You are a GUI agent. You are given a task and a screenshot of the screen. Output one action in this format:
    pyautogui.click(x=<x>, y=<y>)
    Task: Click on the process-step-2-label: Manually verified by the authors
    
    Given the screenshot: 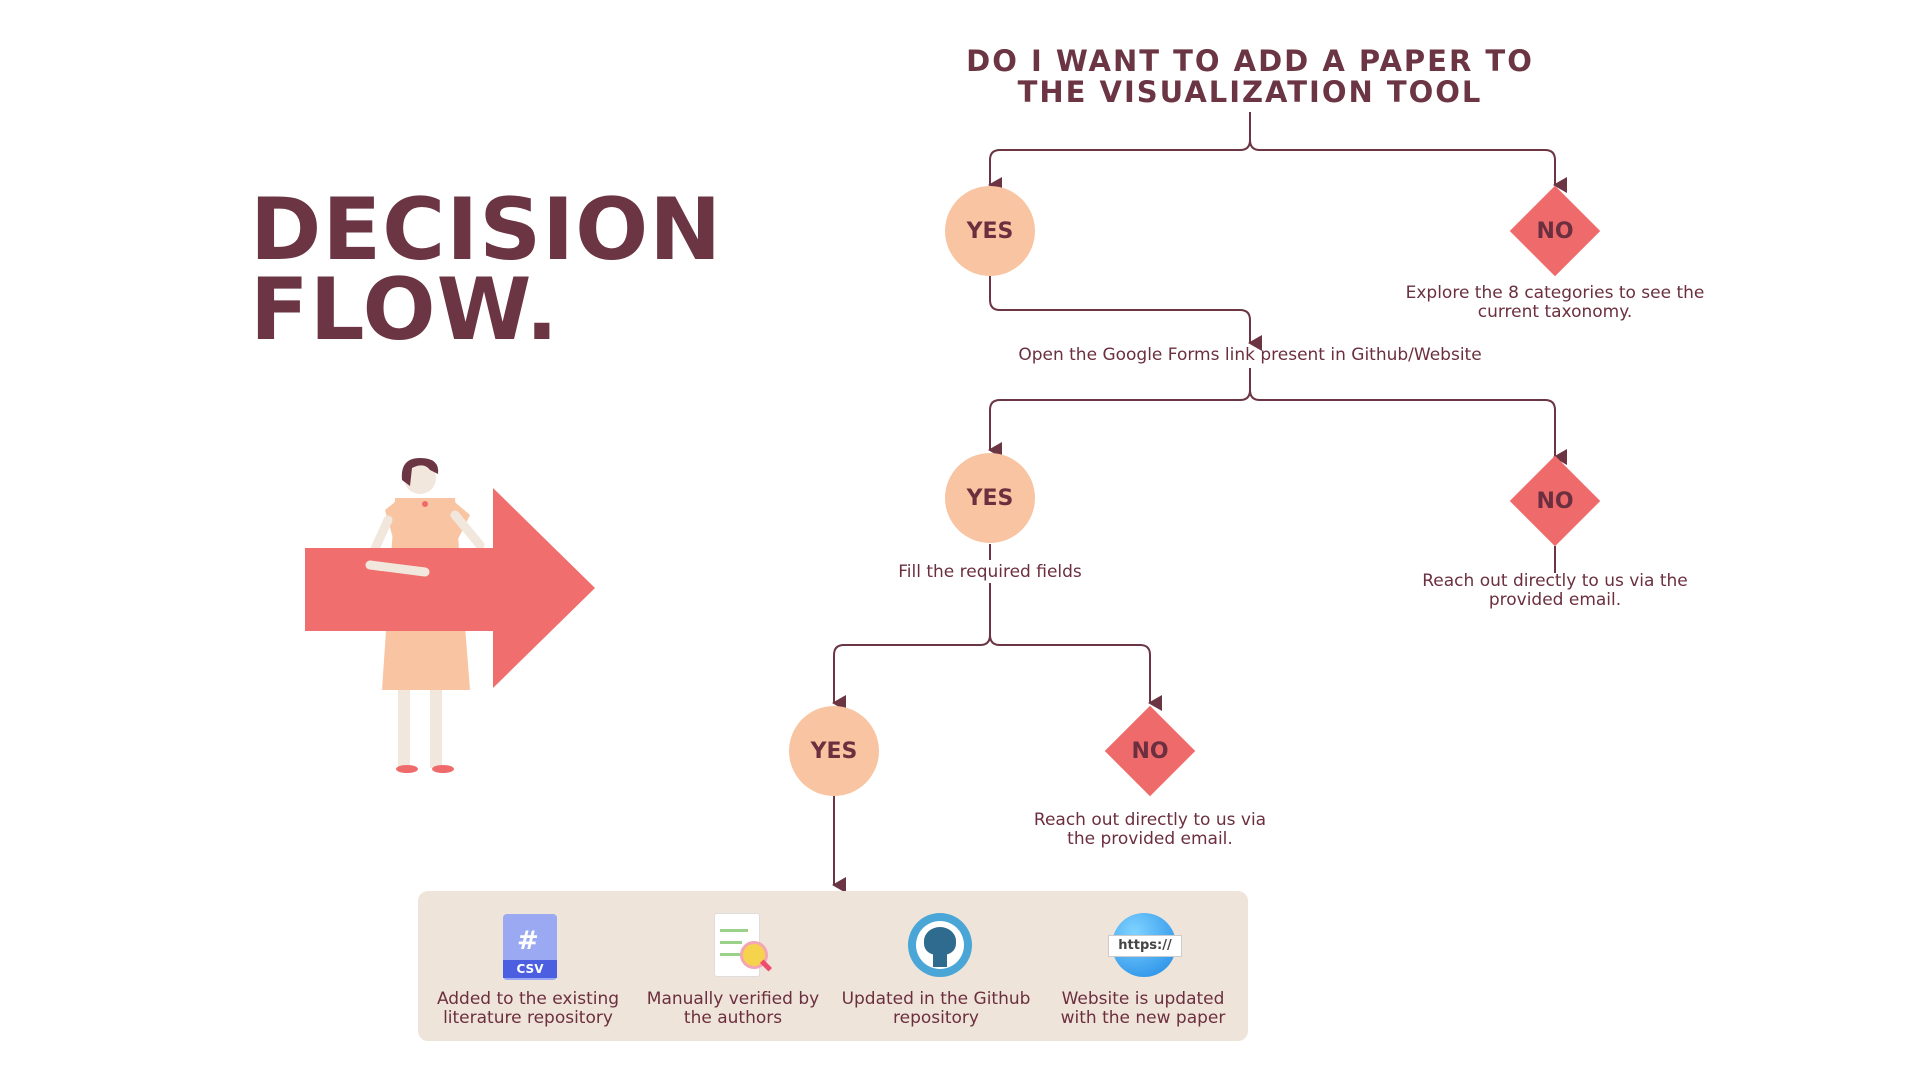 What is the action you would take?
    pyautogui.click(x=733, y=1008)
    